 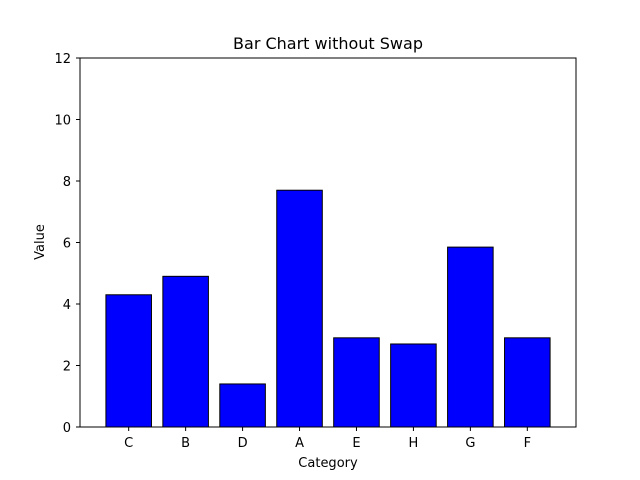 I want to click on bar-A, so click(x=299, y=308).